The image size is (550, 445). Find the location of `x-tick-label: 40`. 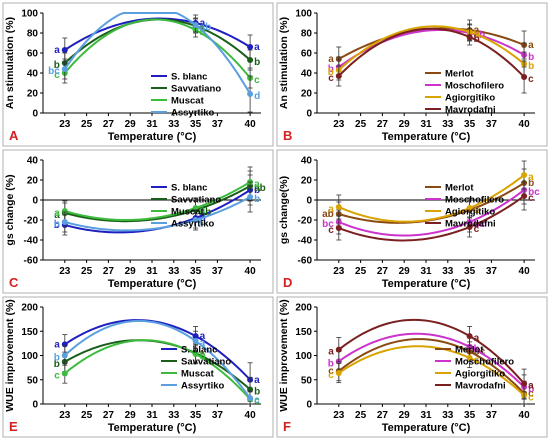

x-tick-label: 40 is located at coordinates (251, 271).